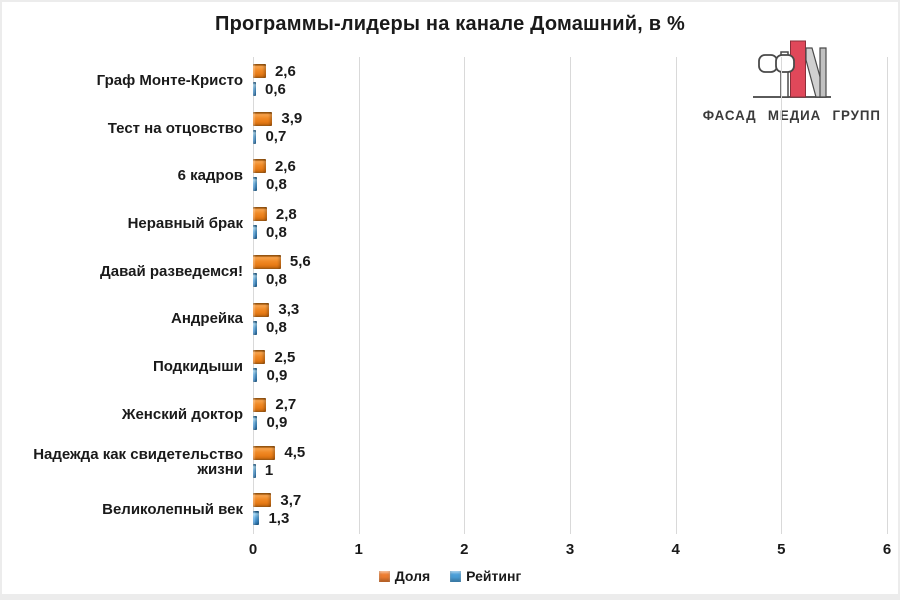 The height and width of the screenshot is (600, 900). I want to click on legend-swatch-dolya, so click(384, 576).